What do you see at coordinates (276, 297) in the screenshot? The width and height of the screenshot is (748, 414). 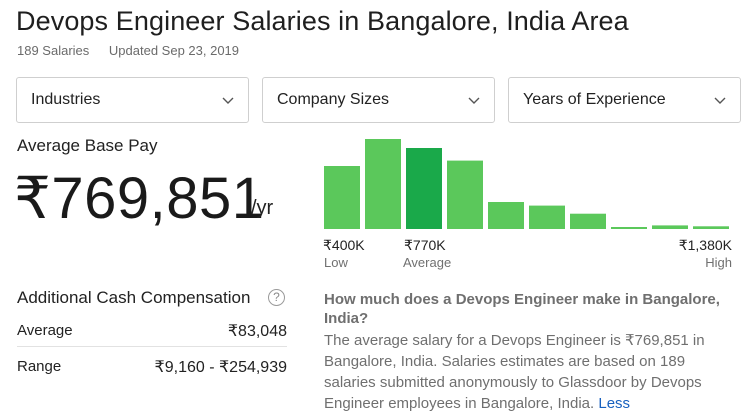 I see `question-circle-icon: ?` at bounding box center [276, 297].